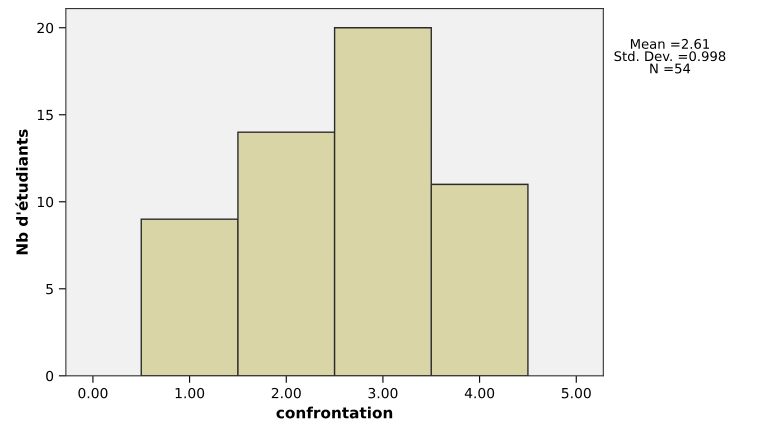 This screenshot has height=430, width=757. What do you see at coordinates (50, 376) in the screenshot?
I see `y-tick-label: 0` at bounding box center [50, 376].